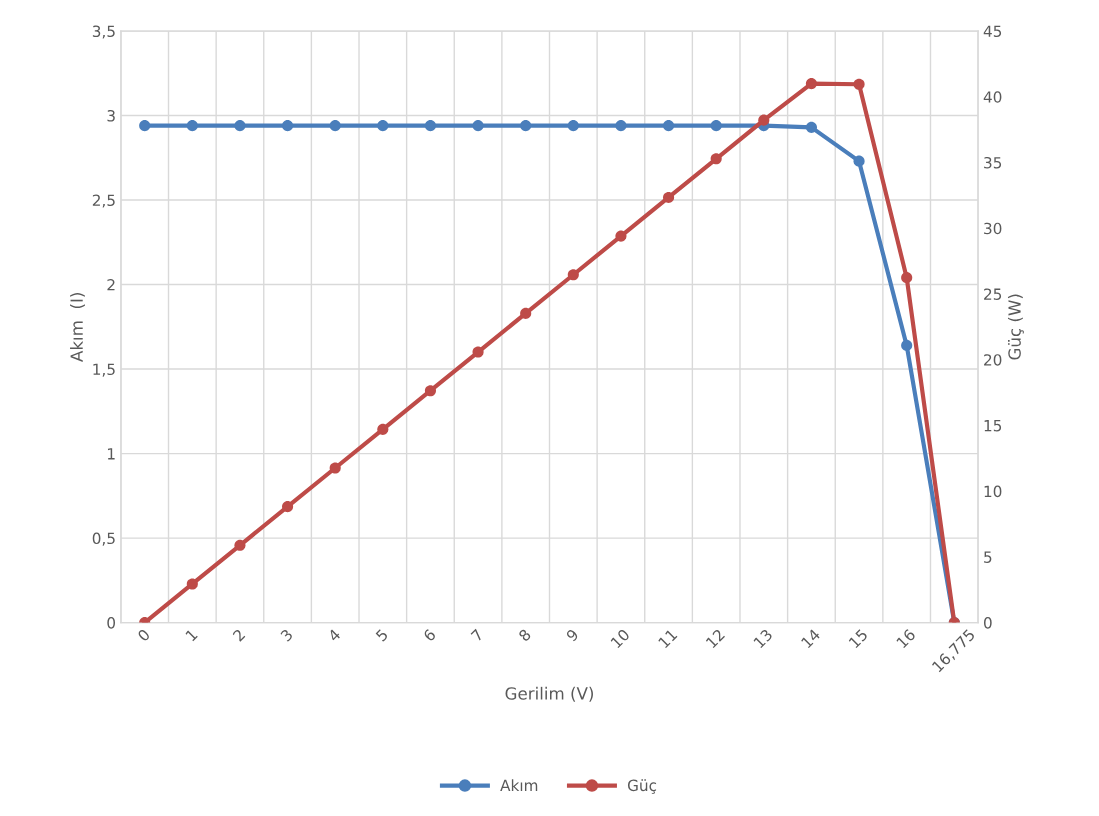 The height and width of the screenshot is (816, 1099). I want to click on x-tick-label: 4, so click(334, 635).